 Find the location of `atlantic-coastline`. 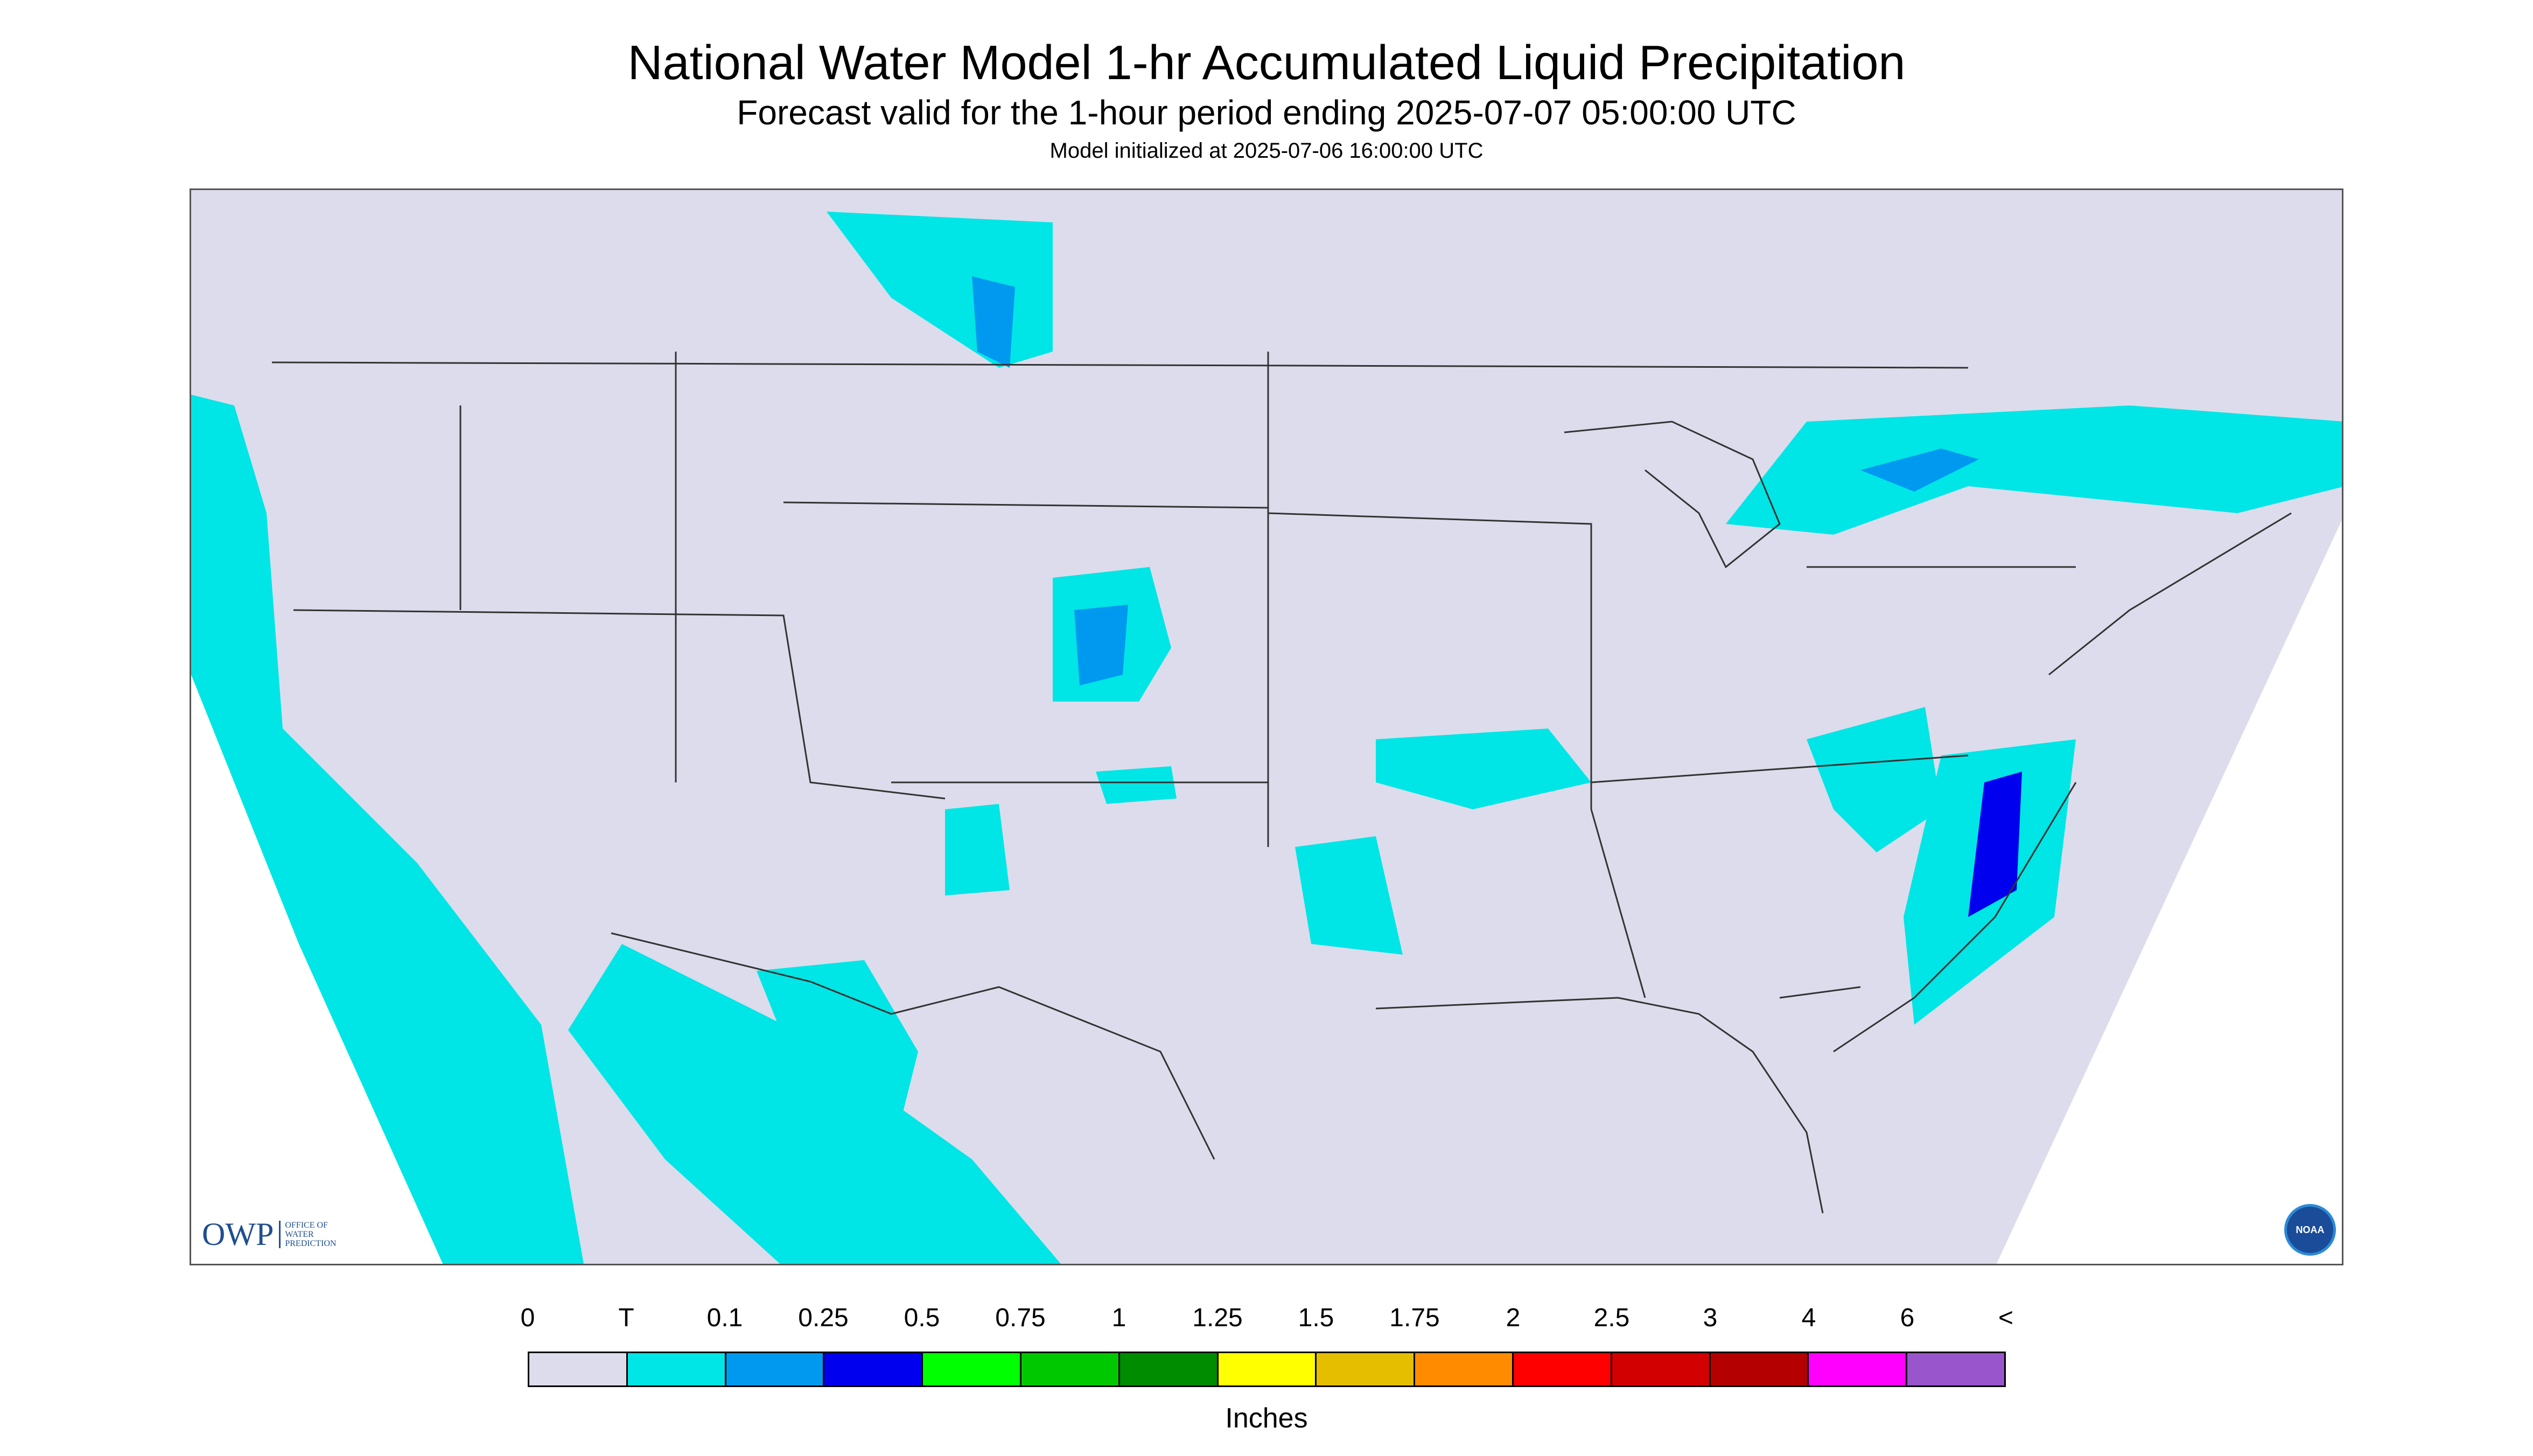

atlantic-coastline is located at coordinates (2062, 782).